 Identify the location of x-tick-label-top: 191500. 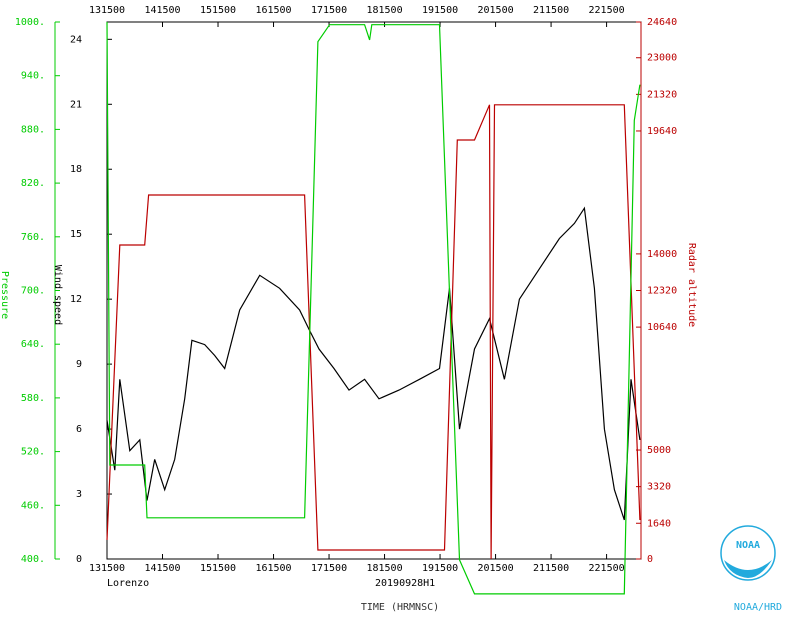
(440, 10).